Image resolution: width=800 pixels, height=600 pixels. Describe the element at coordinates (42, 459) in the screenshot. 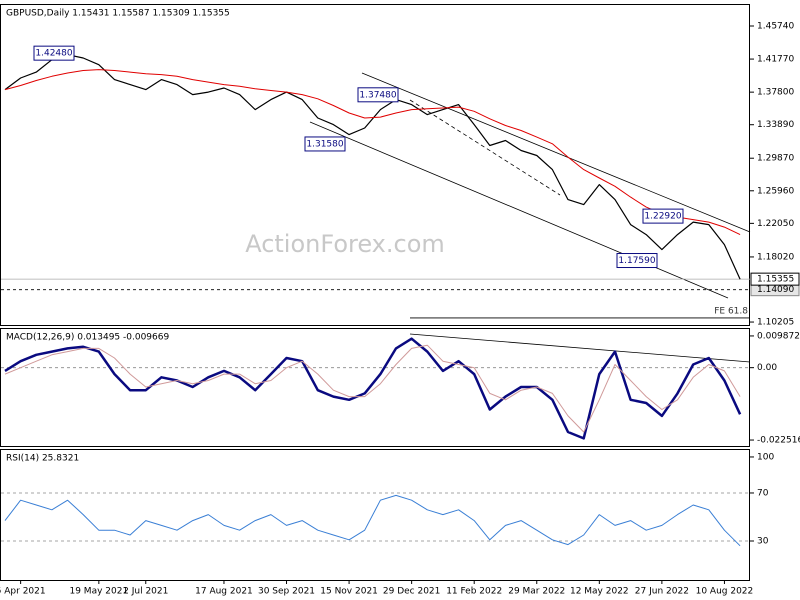

I see `panel-title: RSI(14) 25.8321` at that location.